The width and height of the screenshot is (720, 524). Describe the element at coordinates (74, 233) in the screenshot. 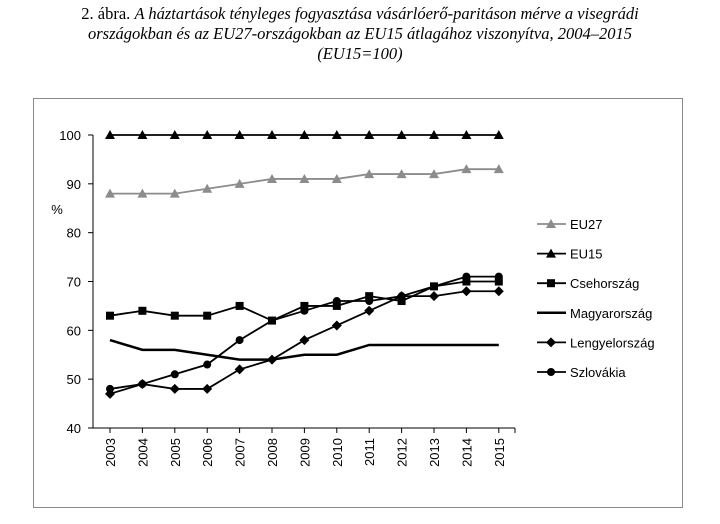

I see `y-tick-label: 80` at that location.